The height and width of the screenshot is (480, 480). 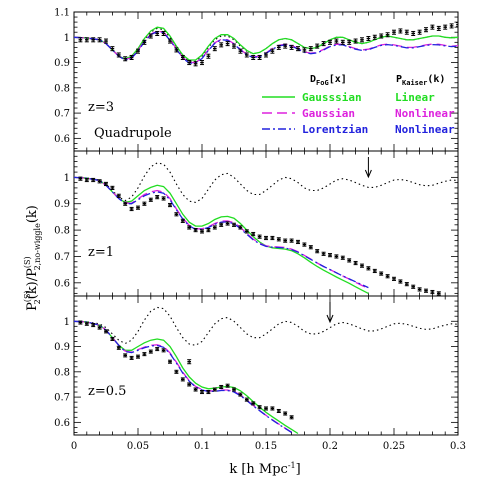 I want to click on legend-entry-pkaiser: Linear, so click(x=415, y=97).